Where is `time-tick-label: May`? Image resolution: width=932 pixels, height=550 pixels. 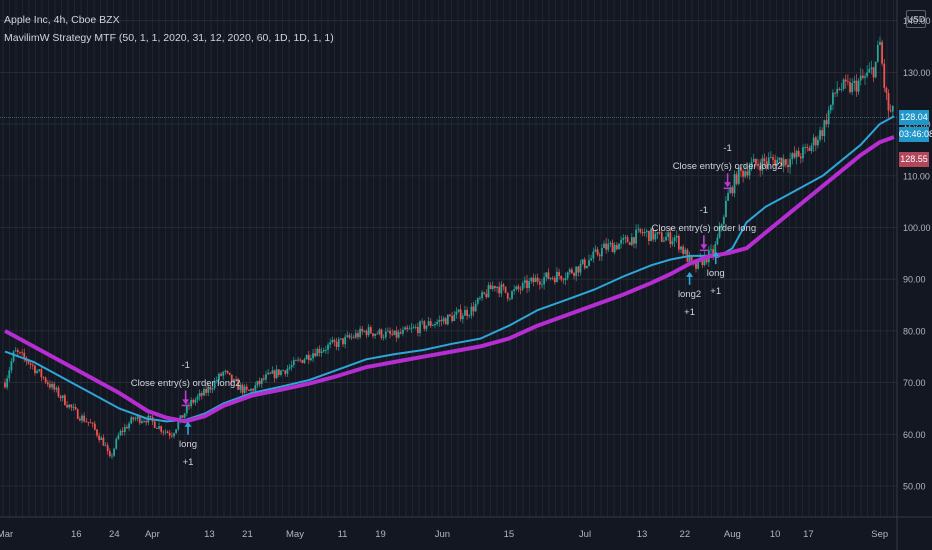
time-tick-label: May is located at coordinates (295, 534).